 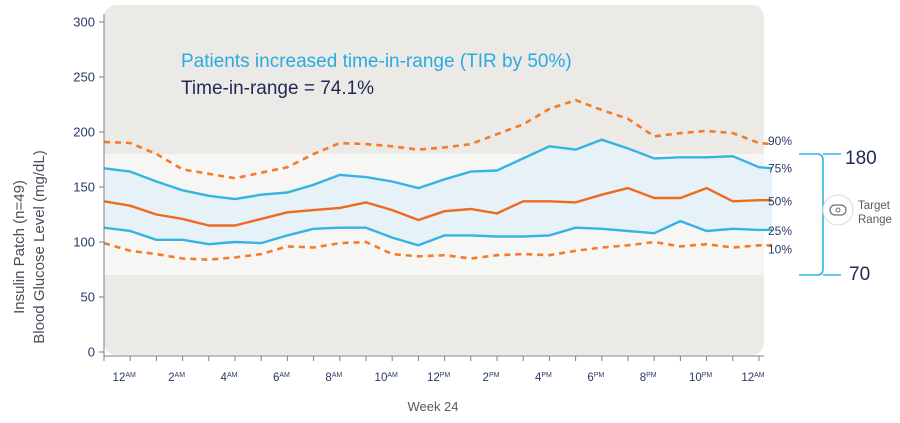 I want to click on percentile-label-75pct: 75%, so click(x=780, y=168).